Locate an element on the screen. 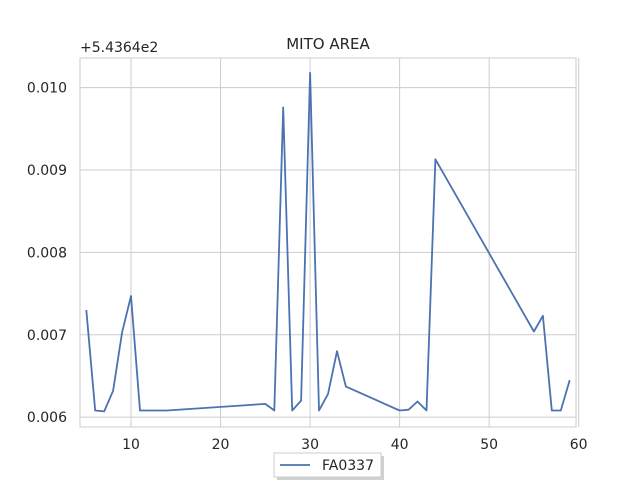 This screenshot has height=480, width=640. y-axis-ticks: 0.006 0.007 0.008 0.009 0.010 is located at coordinates (47, 253).